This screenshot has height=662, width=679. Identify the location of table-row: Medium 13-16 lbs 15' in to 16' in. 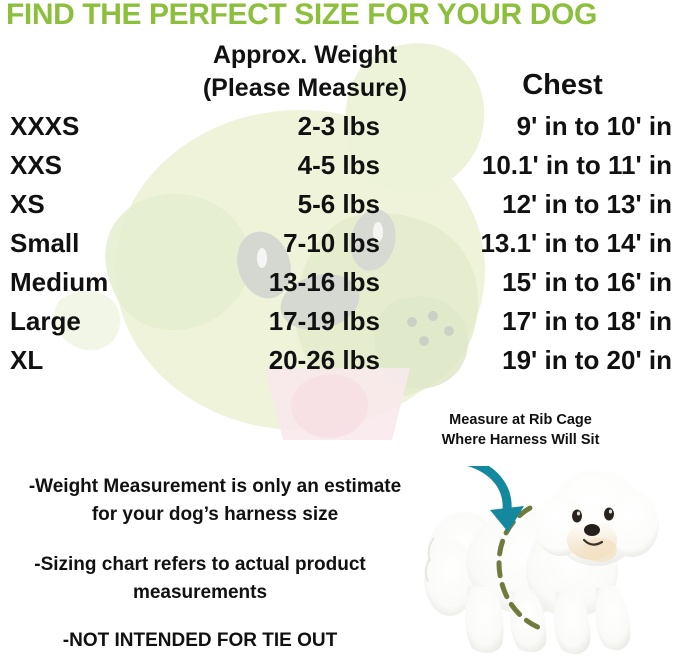
(339, 283).